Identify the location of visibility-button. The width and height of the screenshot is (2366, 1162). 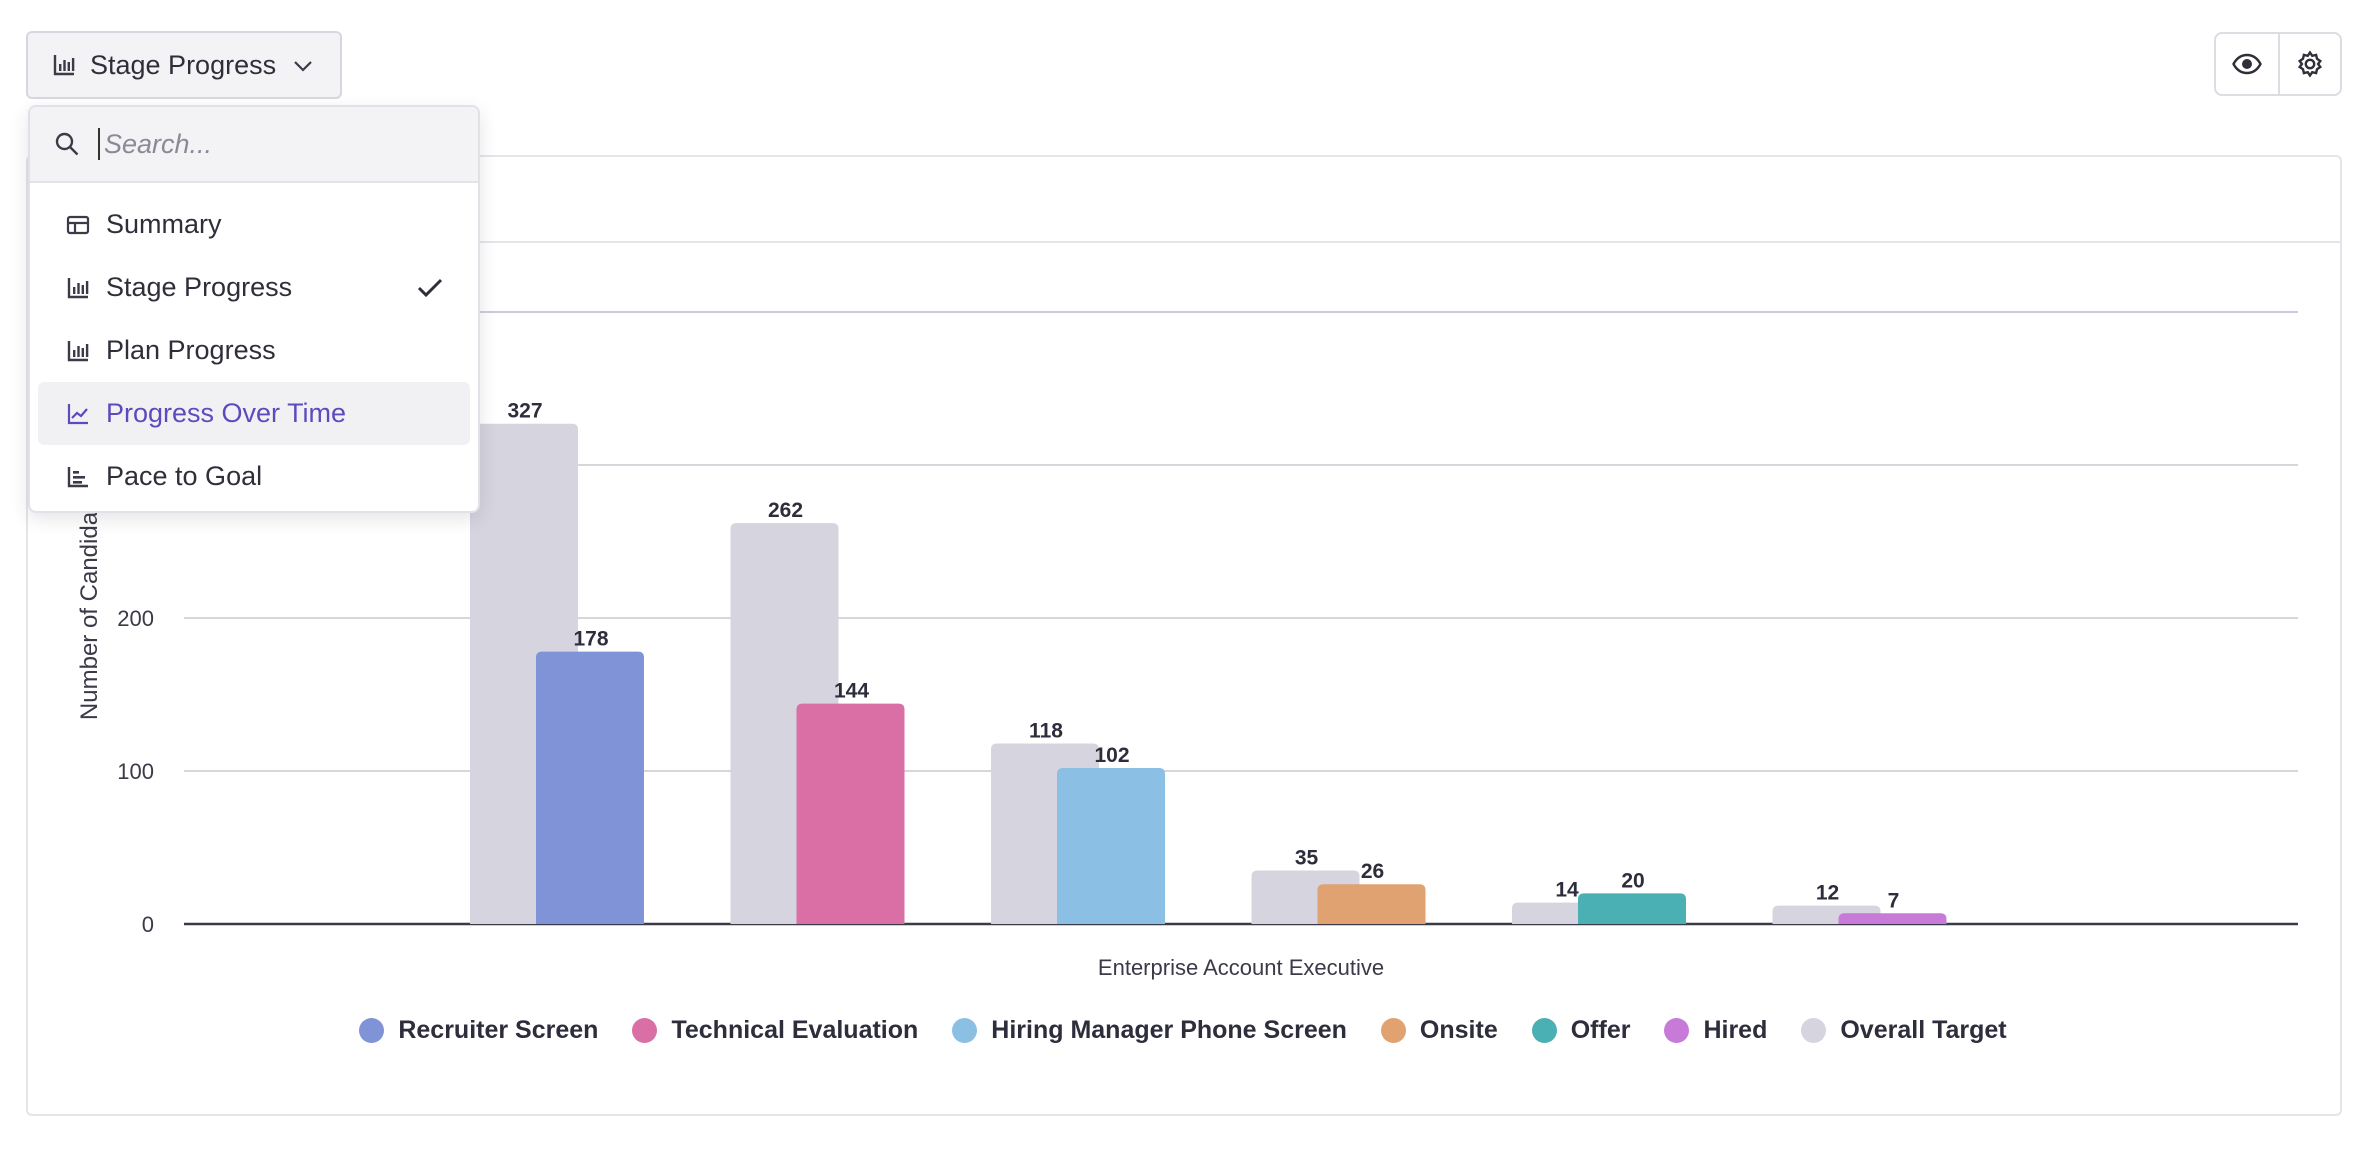
(2247, 64).